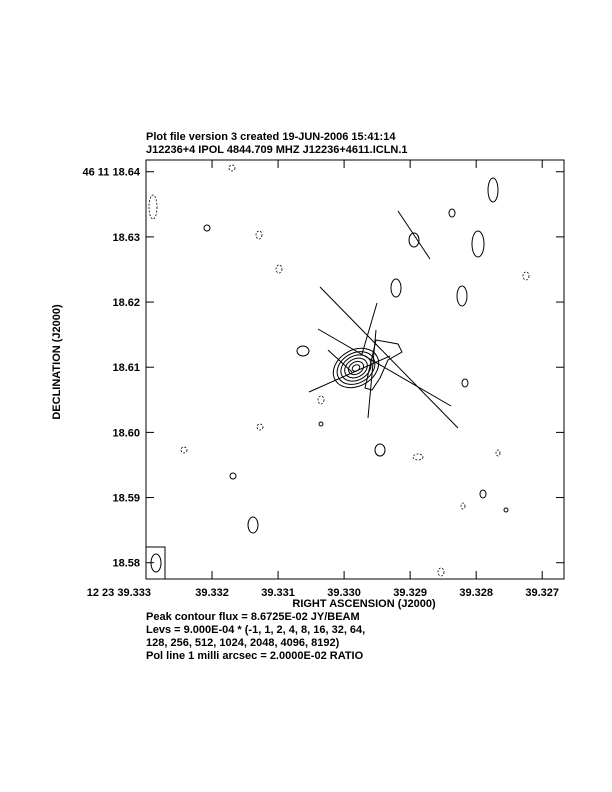  I want to click on y-tick-label: 18.63, so click(126, 238).